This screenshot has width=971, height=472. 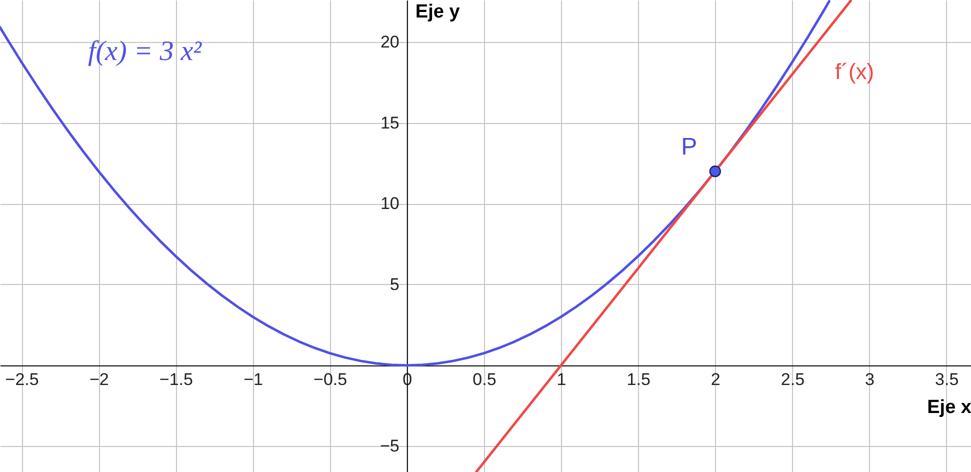 I want to click on y-tick-label: 5, so click(x=395, y=284).